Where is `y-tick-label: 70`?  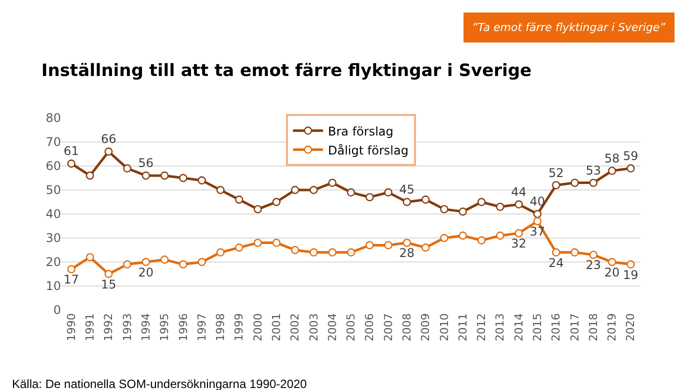
y-tick-label: 70 is located at coordinates (53, 142).